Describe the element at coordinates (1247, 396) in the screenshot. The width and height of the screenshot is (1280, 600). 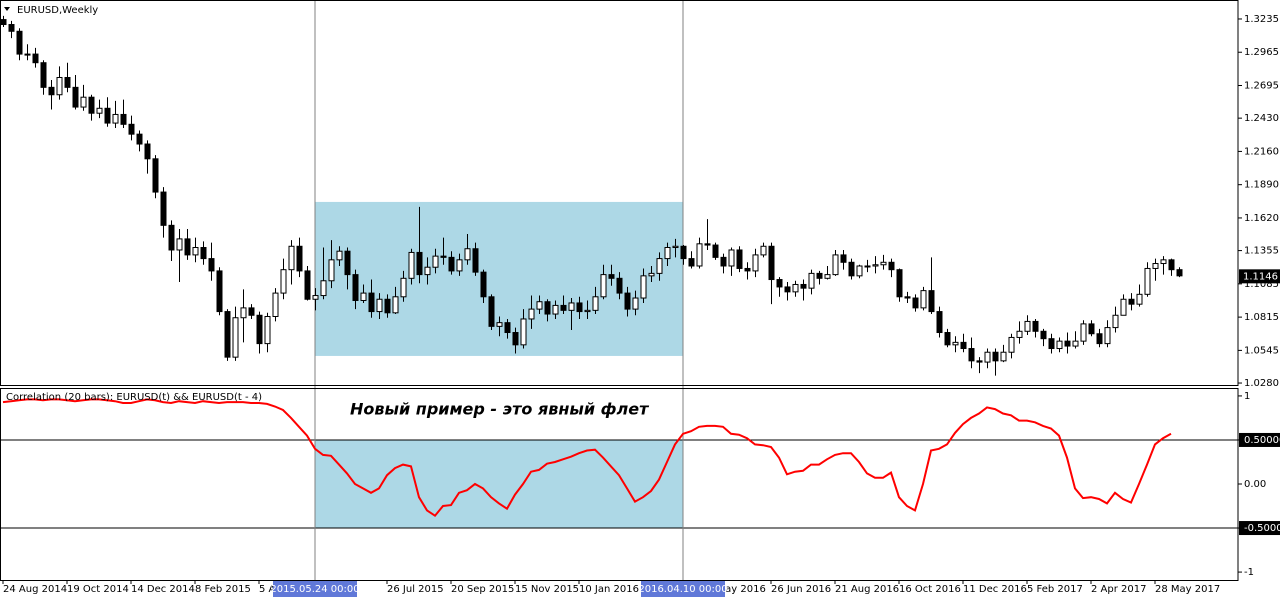
I see `y-tick-label: 1` at that location.